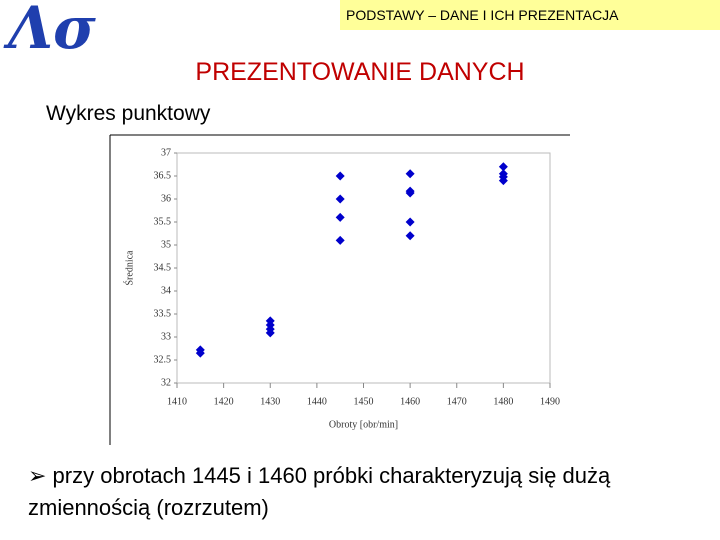  What do you see at coordinates (163, 267) in the screenshot?
I see `y-tick-label: 34.5` at bounding box center [163, 267].